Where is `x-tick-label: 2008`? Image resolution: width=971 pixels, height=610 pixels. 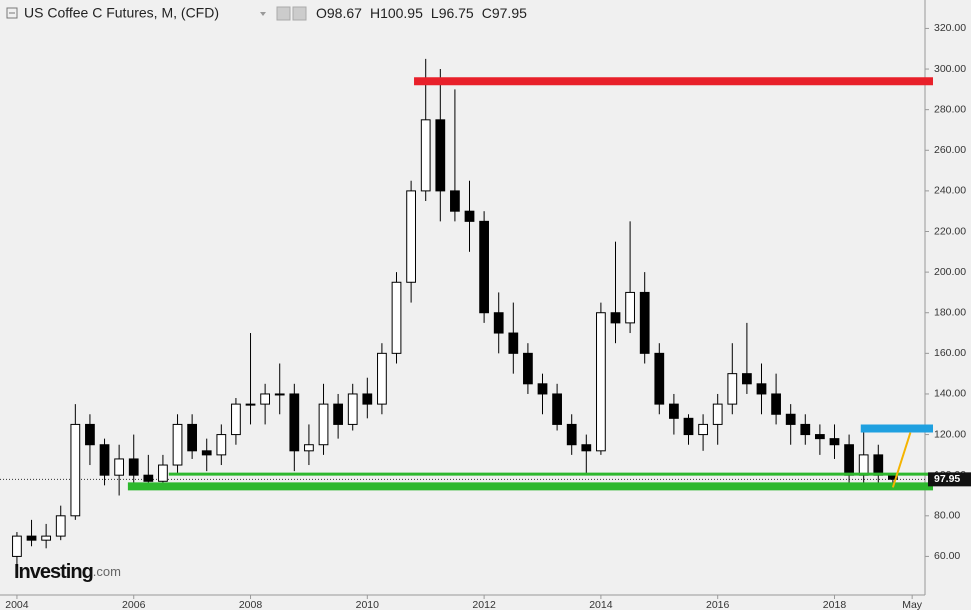 x-tick-label: 2008 is located at coordinates (251, 604).